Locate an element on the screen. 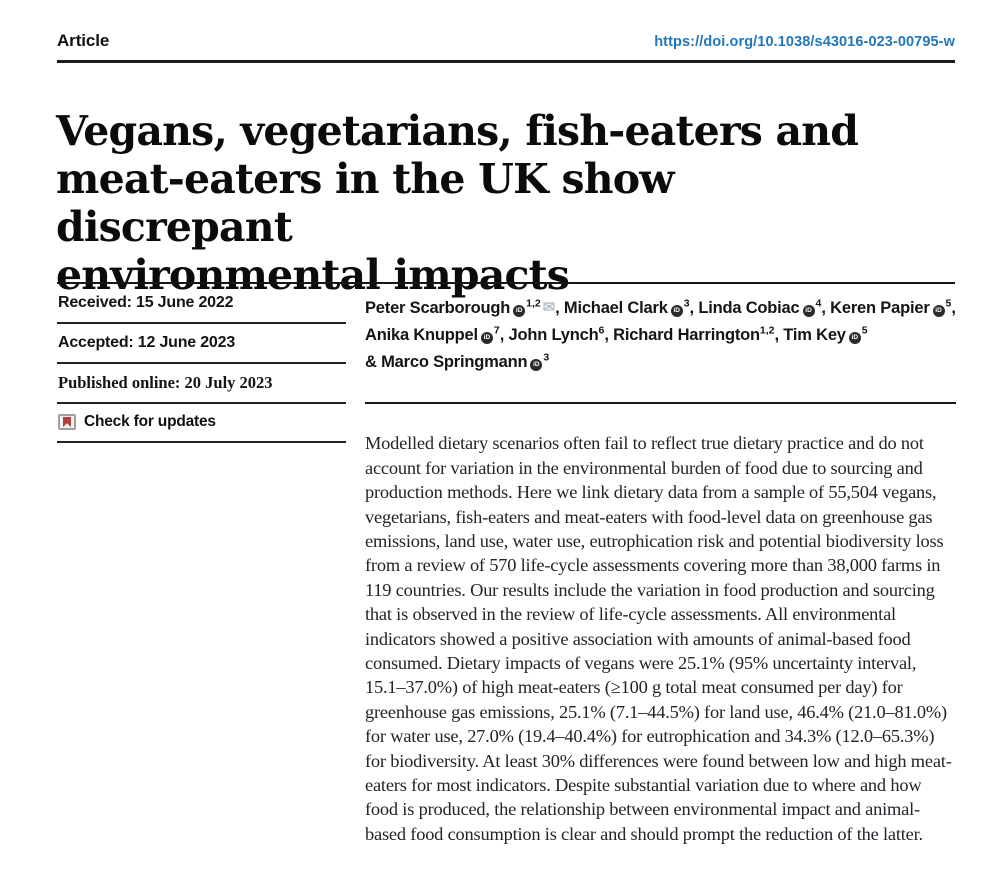 The height and width of the screenshot is (880, 1000). check-for-updates-button: Check for updates is located at coordinates (201, 423).